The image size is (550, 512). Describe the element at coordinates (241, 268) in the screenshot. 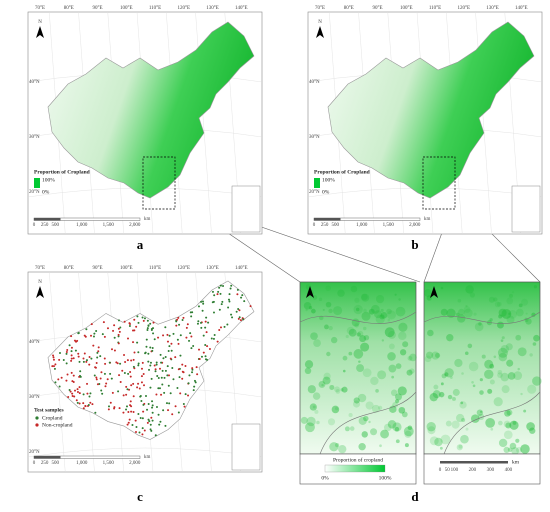

I see `longitude-label: 140°E` at that location.